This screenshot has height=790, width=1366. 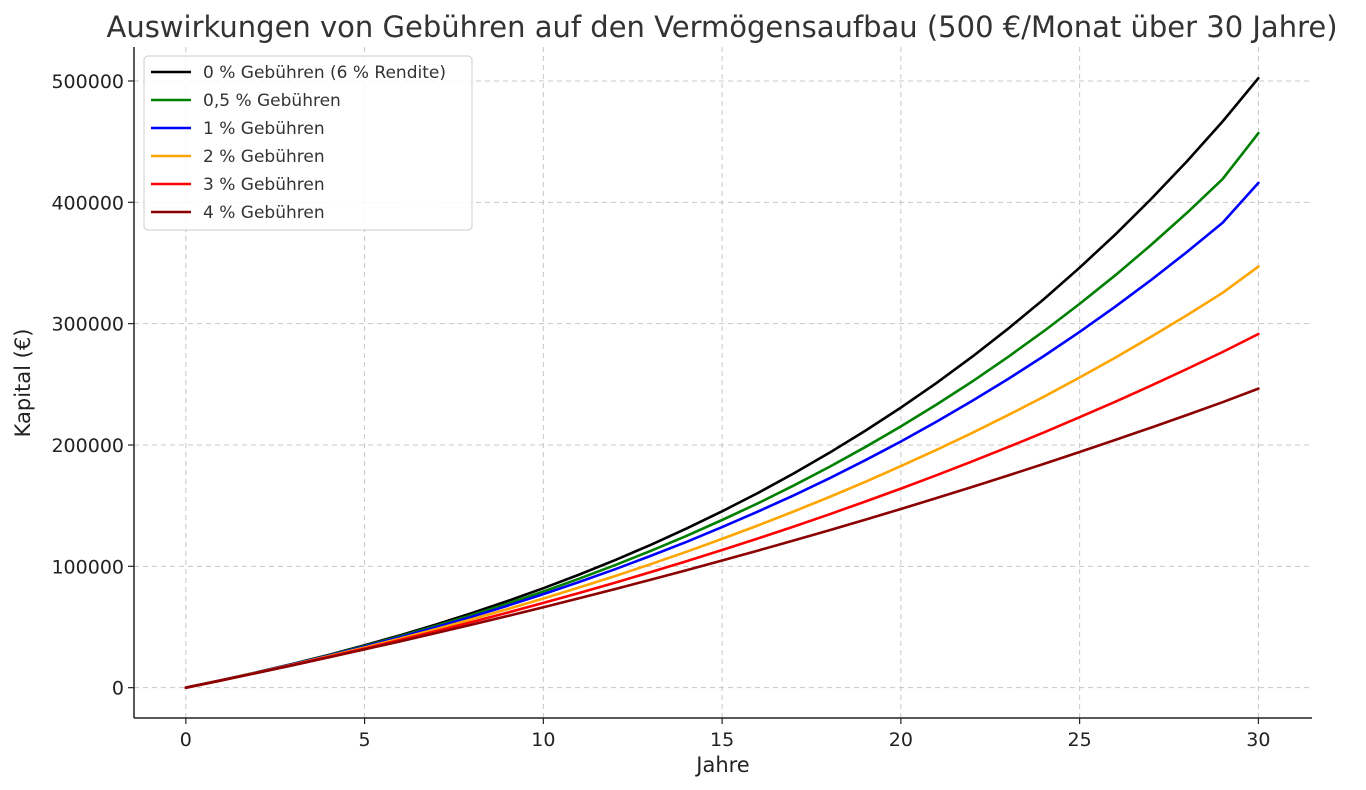 I want to click on y-tick-label: 500000, so click(x=87, y=82).